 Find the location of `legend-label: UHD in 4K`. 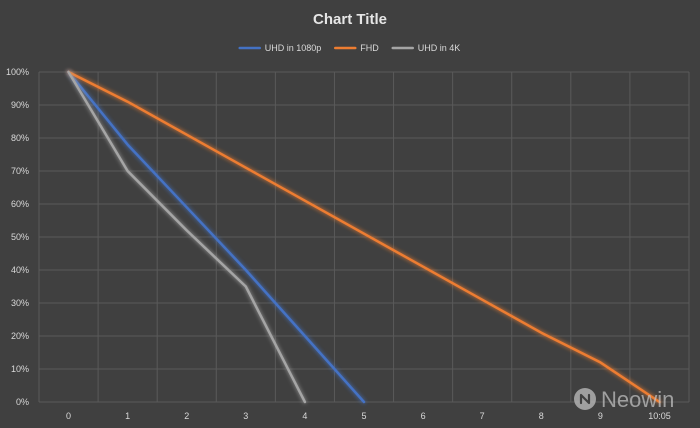

legend-label: UHD in 4K is located at coordinates (439, 48).